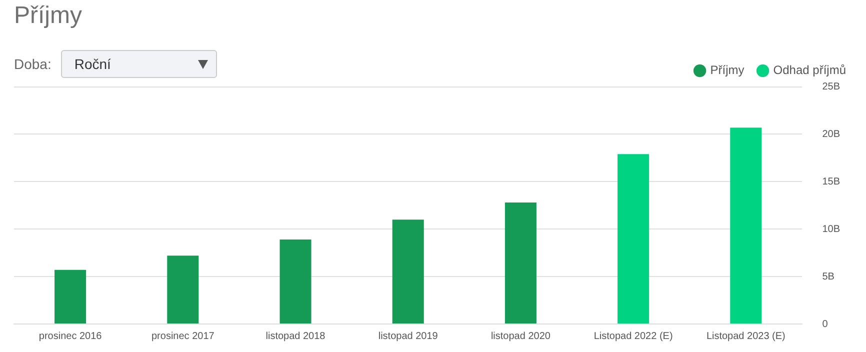 This screenshot has width=866, height=352. Describe the element at coordinates (48, 16) in the screenshot. I see `chart-title: Příjmy` at that location.